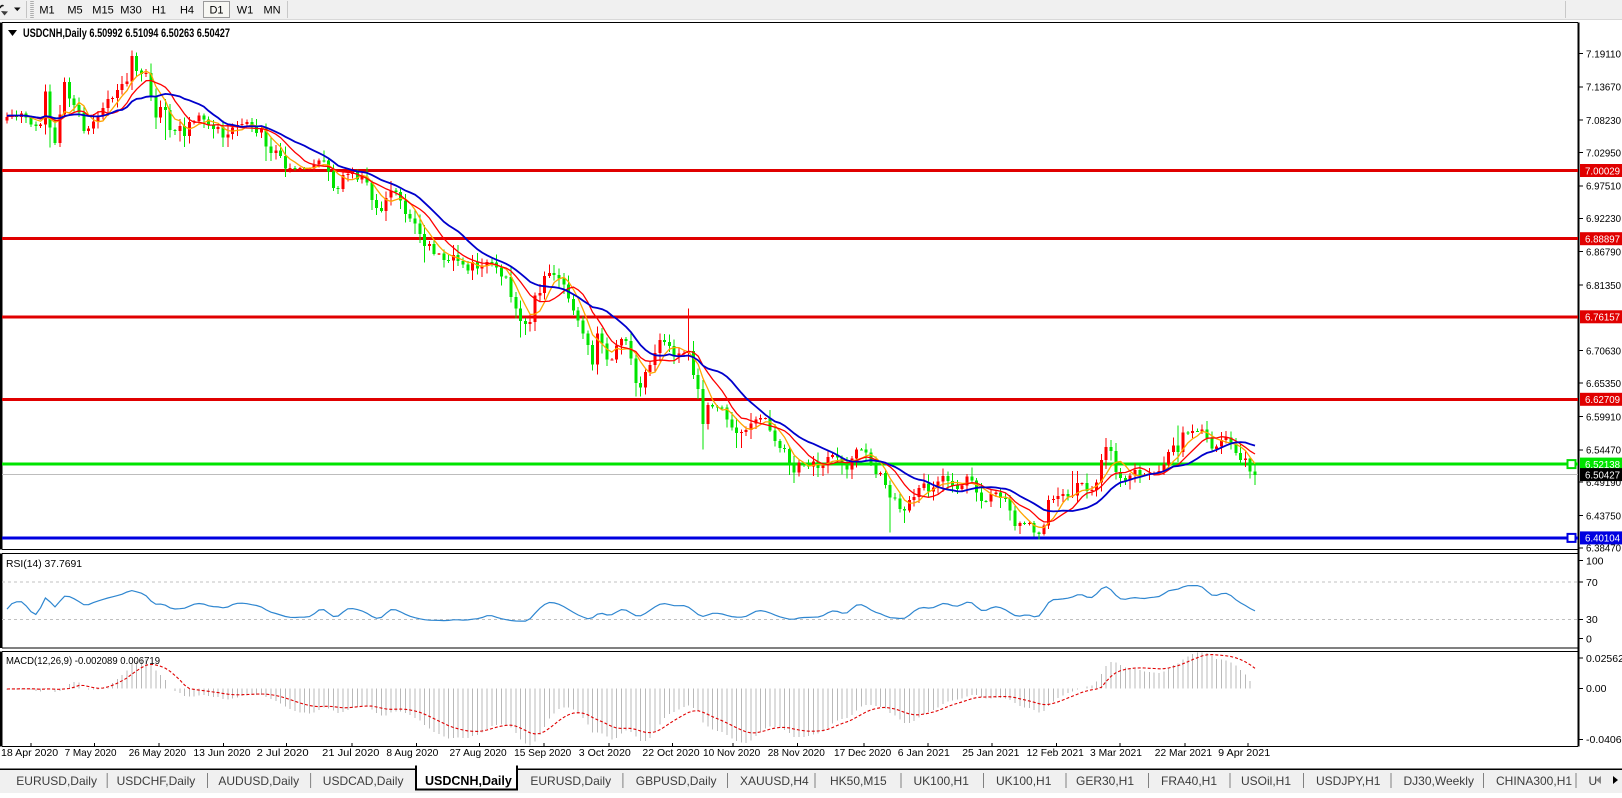  I want to click on svg-text: MN, so click(271, 11).